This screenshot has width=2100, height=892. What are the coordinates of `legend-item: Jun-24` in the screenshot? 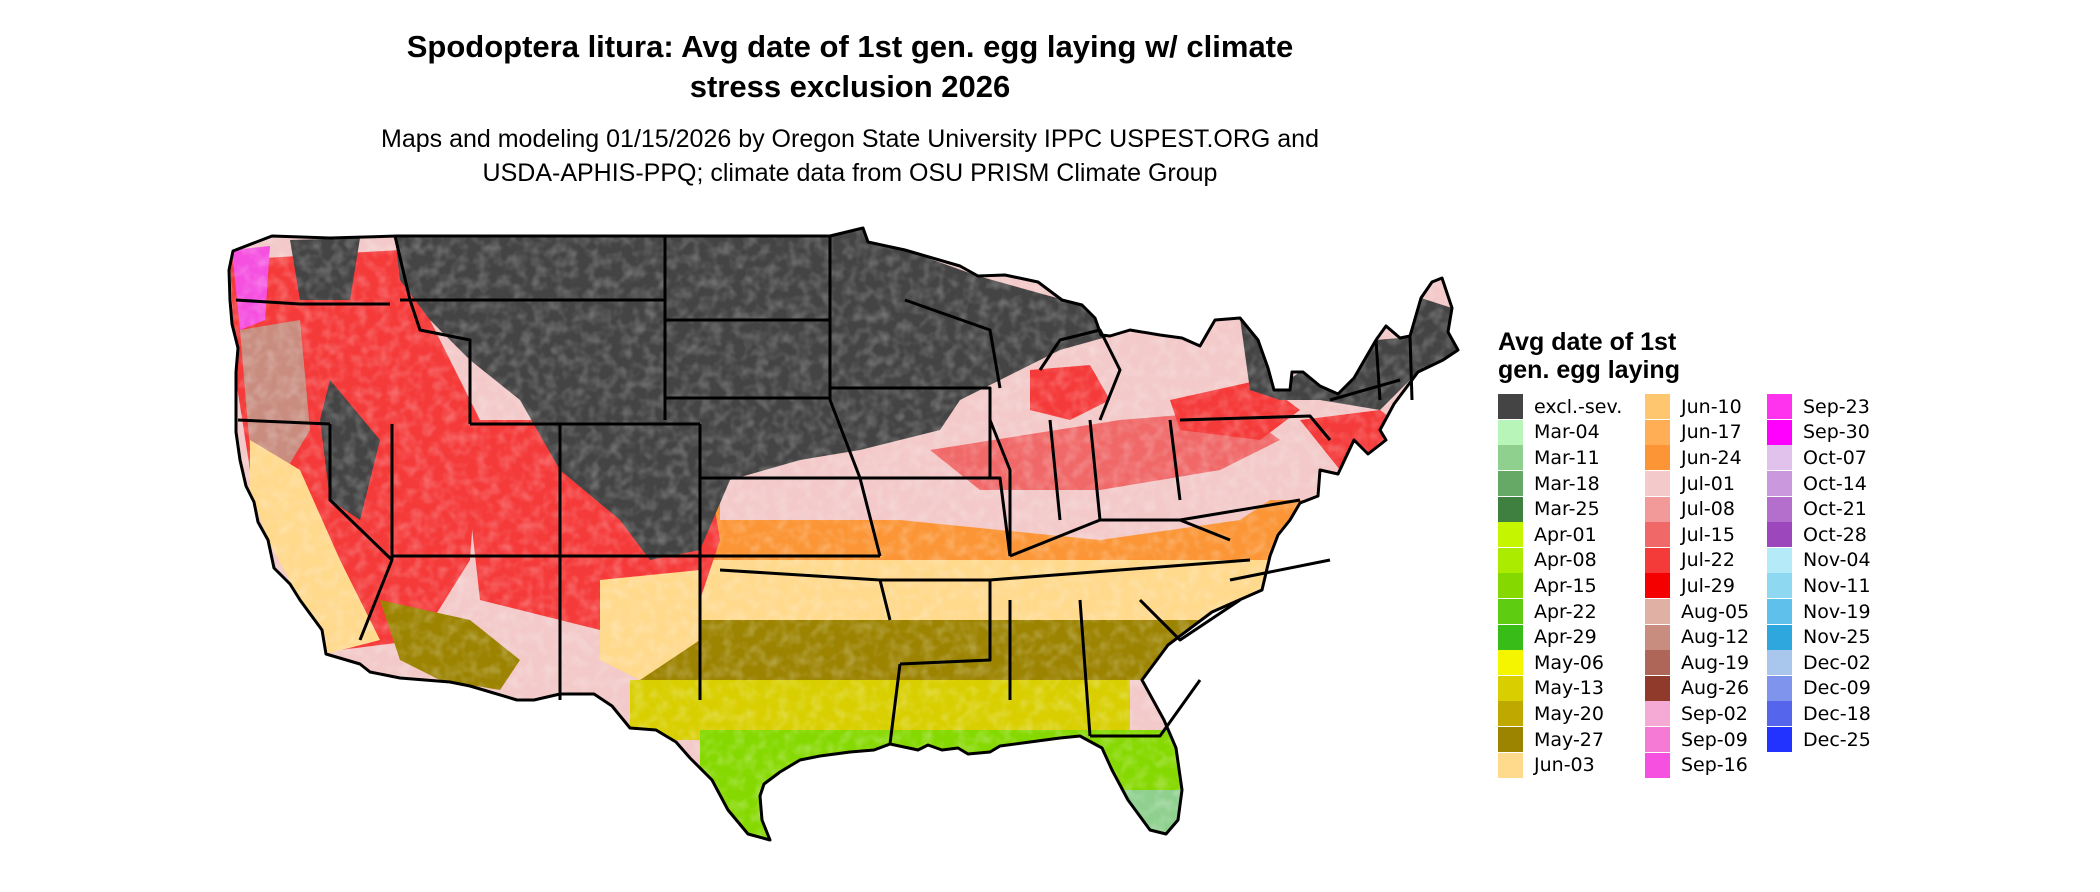 It's located at (1693, 458).